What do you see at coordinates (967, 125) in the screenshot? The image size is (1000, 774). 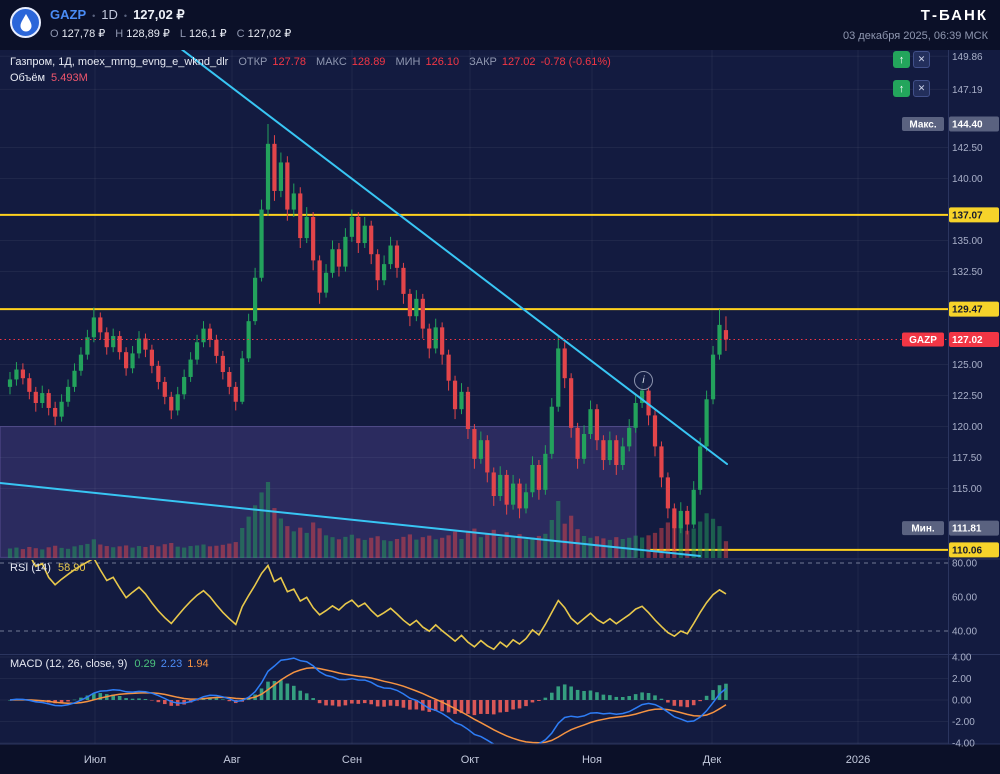 I see `svg-text: 144.40` at bounding box center [967, 125].